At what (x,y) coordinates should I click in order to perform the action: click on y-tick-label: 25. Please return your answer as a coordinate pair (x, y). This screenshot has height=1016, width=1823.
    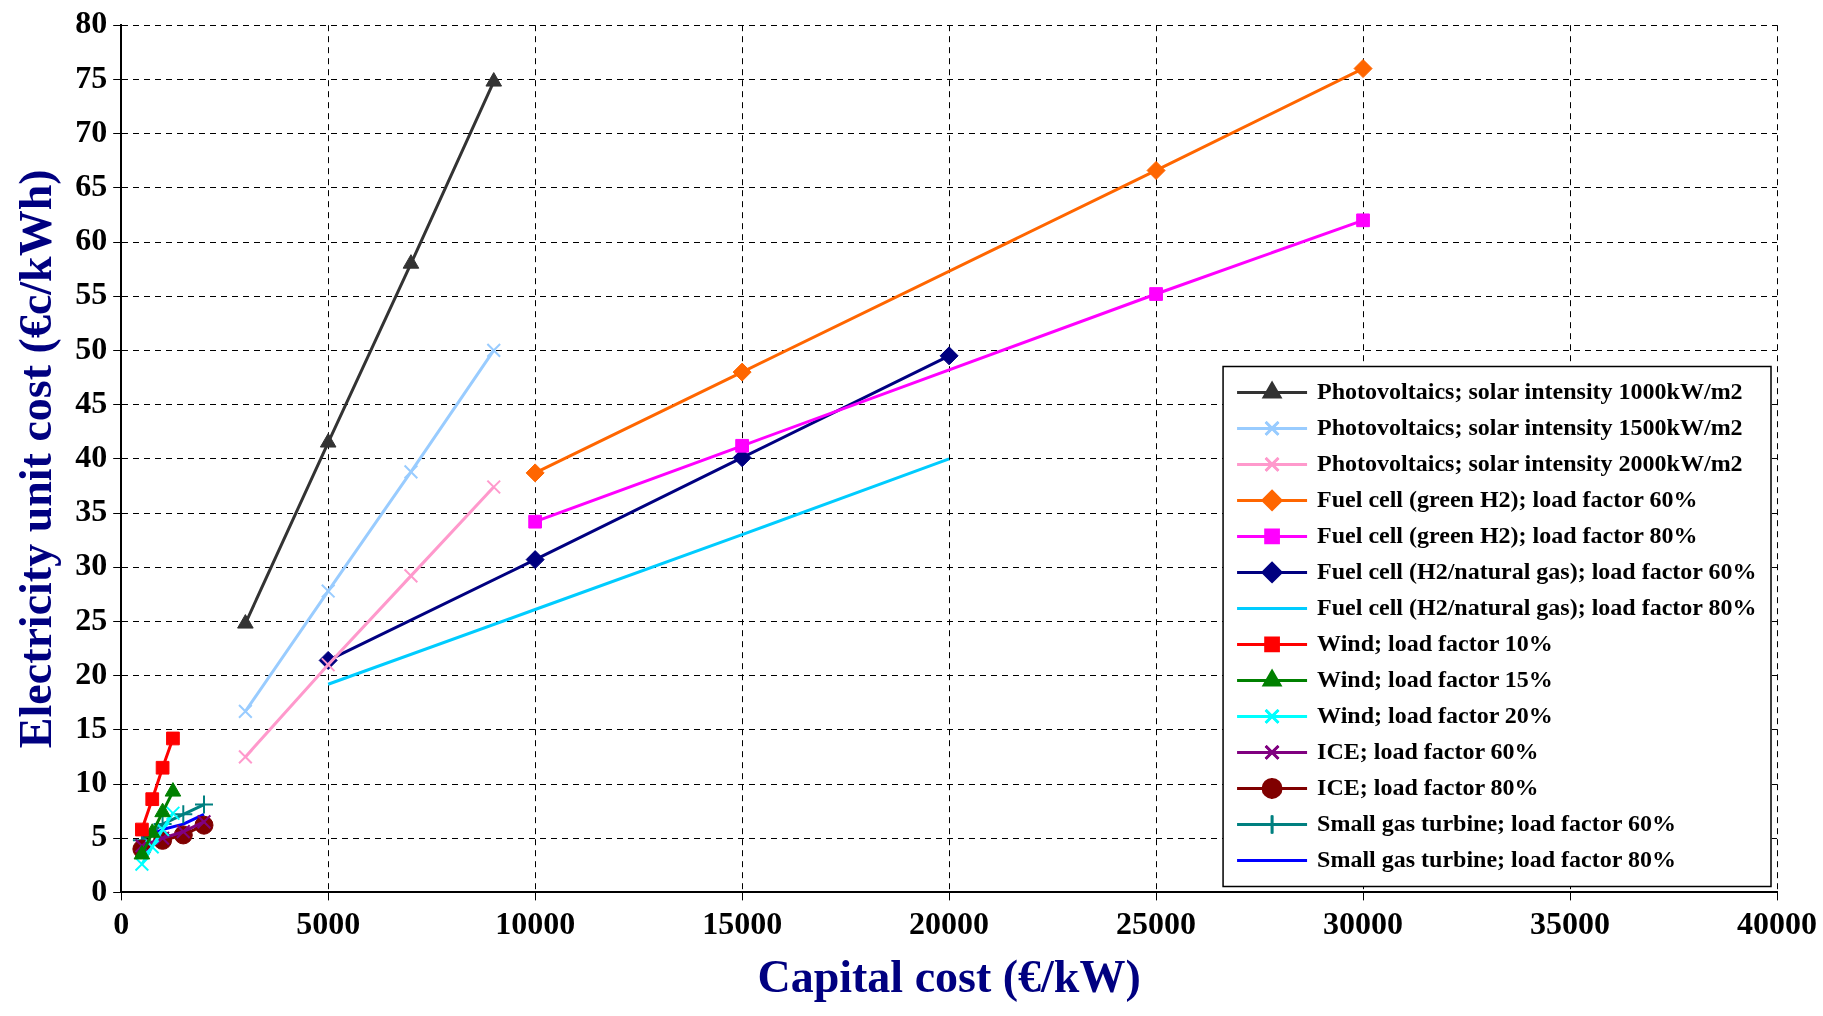
    Looking at the image, I should click on (91, 618).